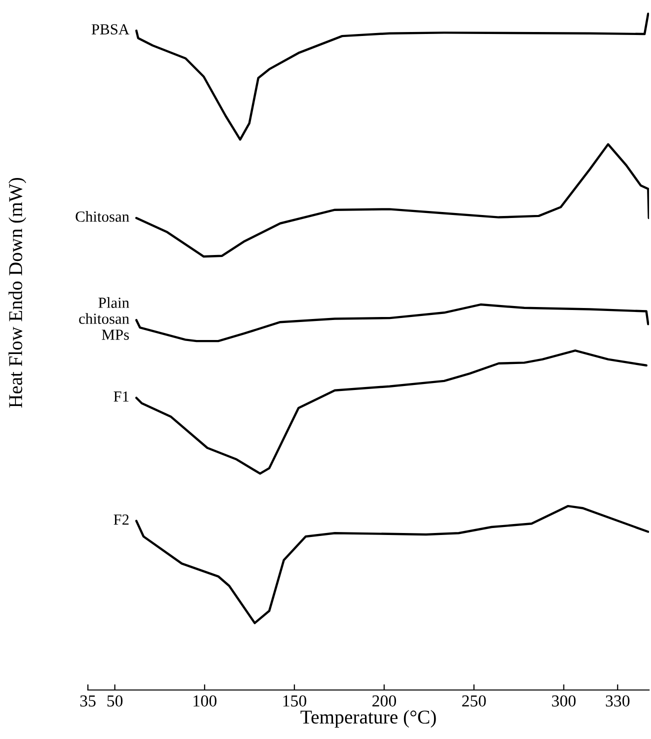 This screenshot has height=739, width=651. I want to click on series-label: Chitosan, so click(103, 216).